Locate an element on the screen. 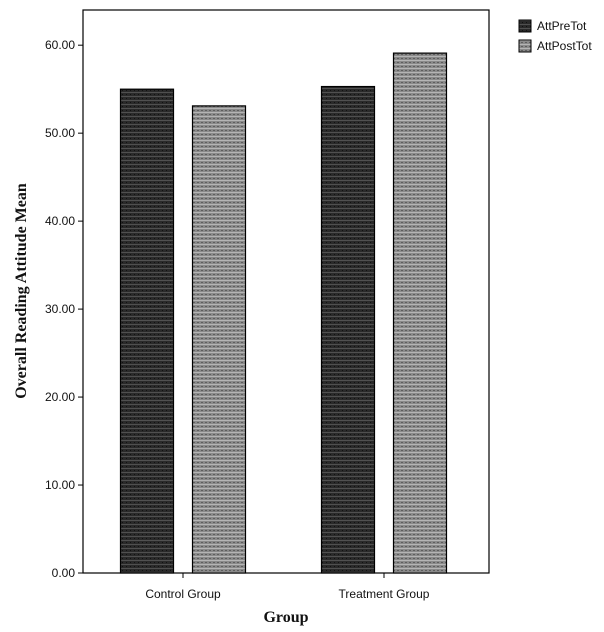 This screenshot has width=604, height=632. y-tick-label-5: 50.00 is located at coordinates (60, 133).